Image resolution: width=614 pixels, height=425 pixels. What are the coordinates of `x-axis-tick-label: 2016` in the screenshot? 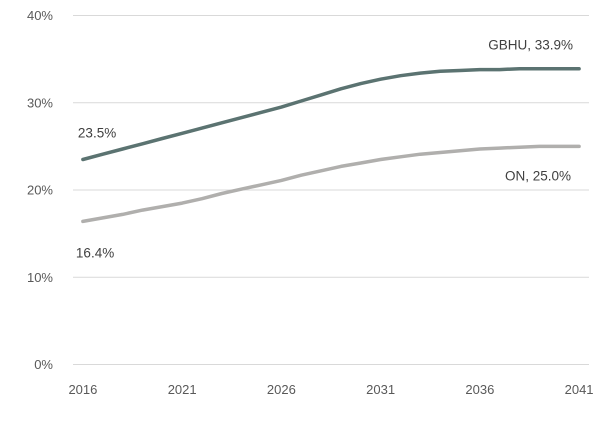 It's located at (82, 389).